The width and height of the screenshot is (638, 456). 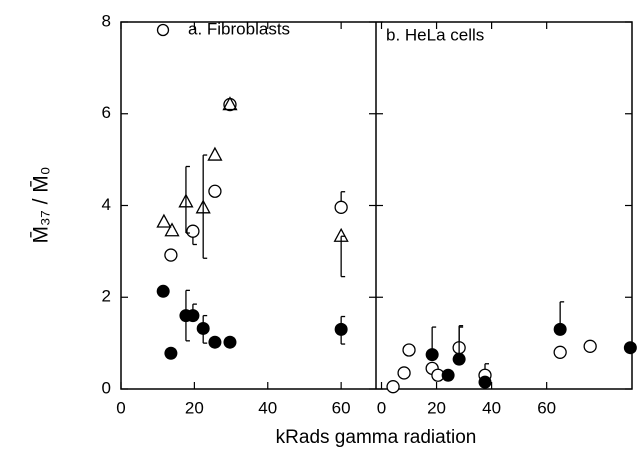 What do you see at coordinates (106, 204) in the screenshot?
I see `y-tick-label: 4` at bounding box center [106, 204].